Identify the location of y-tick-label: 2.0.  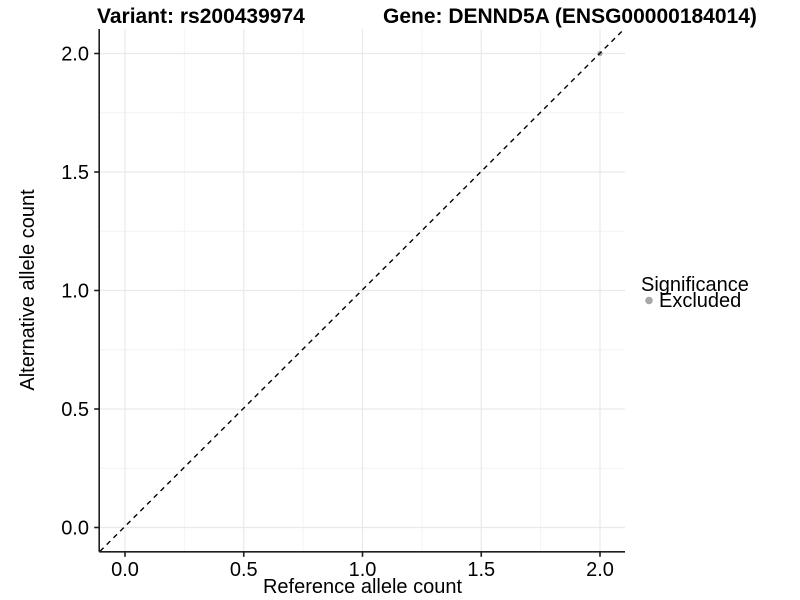
(75, 55).